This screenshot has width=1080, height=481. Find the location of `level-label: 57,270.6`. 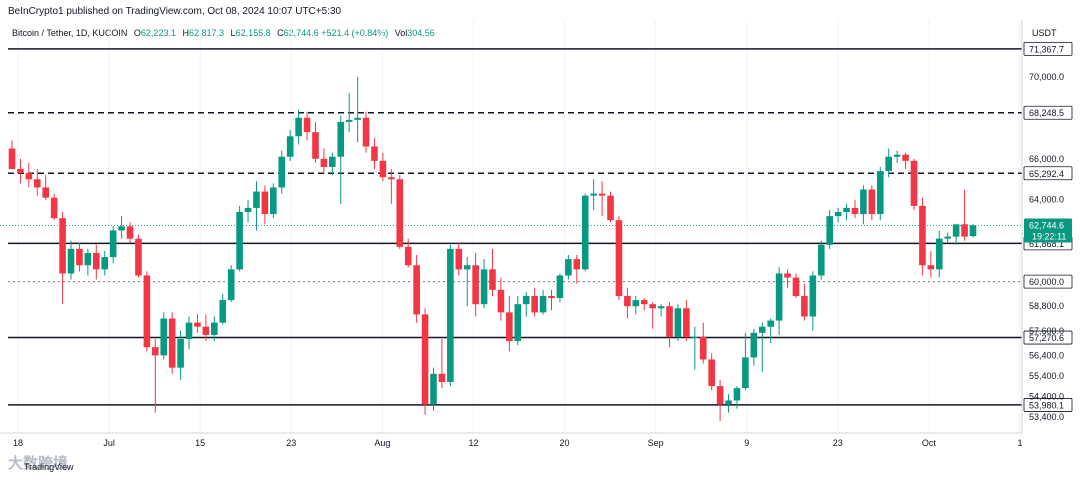

level-label: 57,270.6 is located at coordinates (1046, 338).